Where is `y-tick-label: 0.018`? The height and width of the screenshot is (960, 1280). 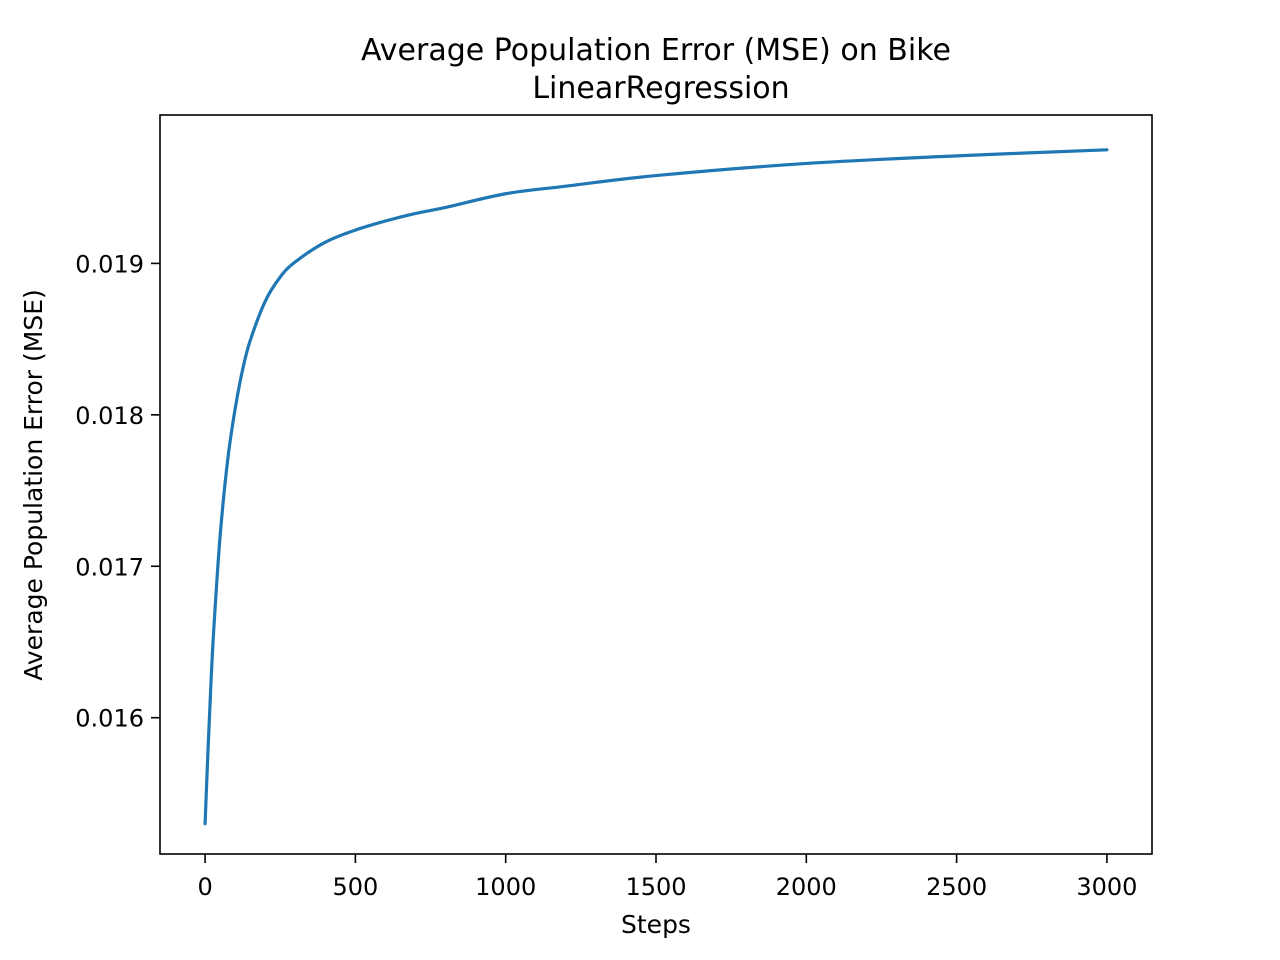 y-tick-label: 0.018 is located at coordinates (109, 416).